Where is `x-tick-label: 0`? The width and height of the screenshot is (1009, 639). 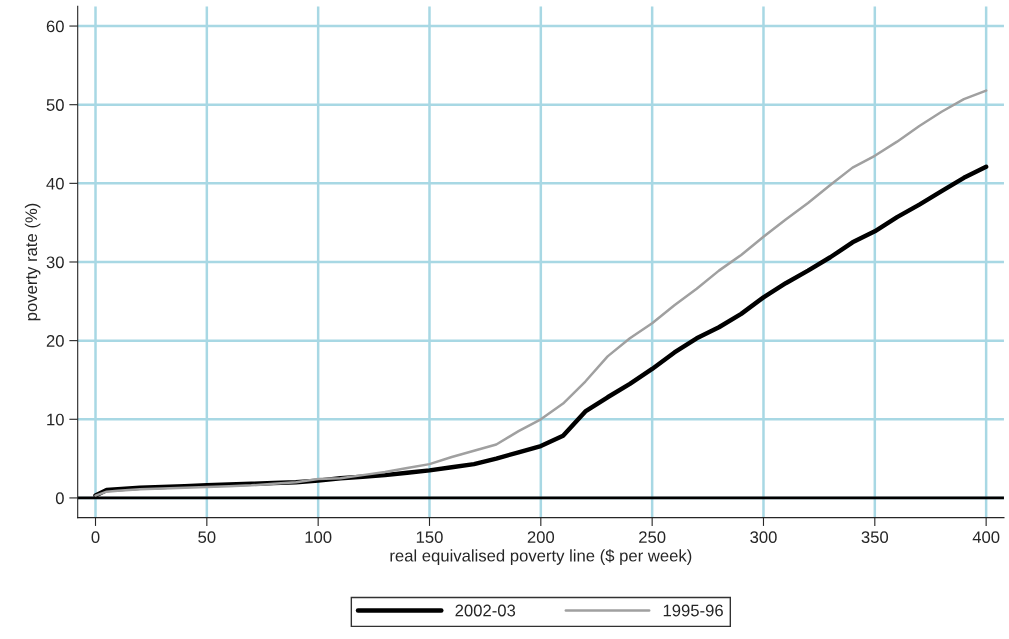
x-tick-label: 0 is located at coordinates (95, 537).